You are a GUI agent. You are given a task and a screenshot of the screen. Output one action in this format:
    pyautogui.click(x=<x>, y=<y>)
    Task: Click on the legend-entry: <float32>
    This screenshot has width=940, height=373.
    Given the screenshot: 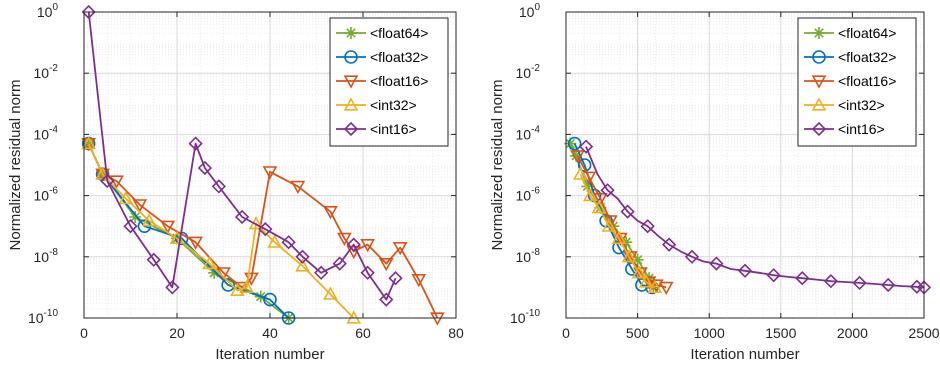 What is the action you would take?
    pyautogui.click(x=382, y=57)
    